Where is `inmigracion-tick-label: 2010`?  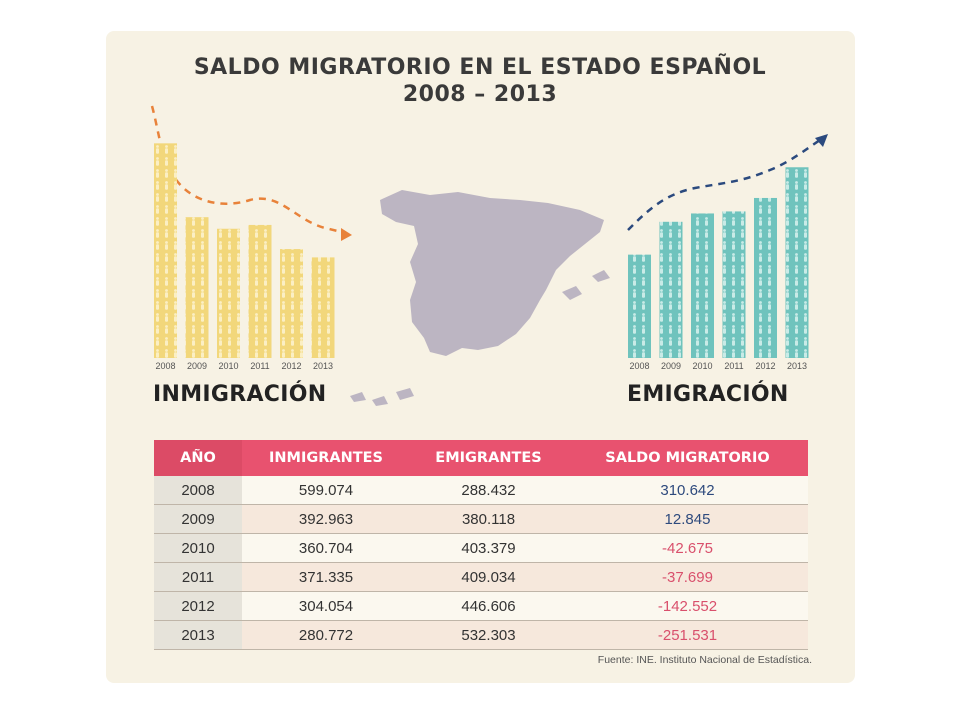 inmigracion-tick-label: 2010 is located at coordinates (228, 366).